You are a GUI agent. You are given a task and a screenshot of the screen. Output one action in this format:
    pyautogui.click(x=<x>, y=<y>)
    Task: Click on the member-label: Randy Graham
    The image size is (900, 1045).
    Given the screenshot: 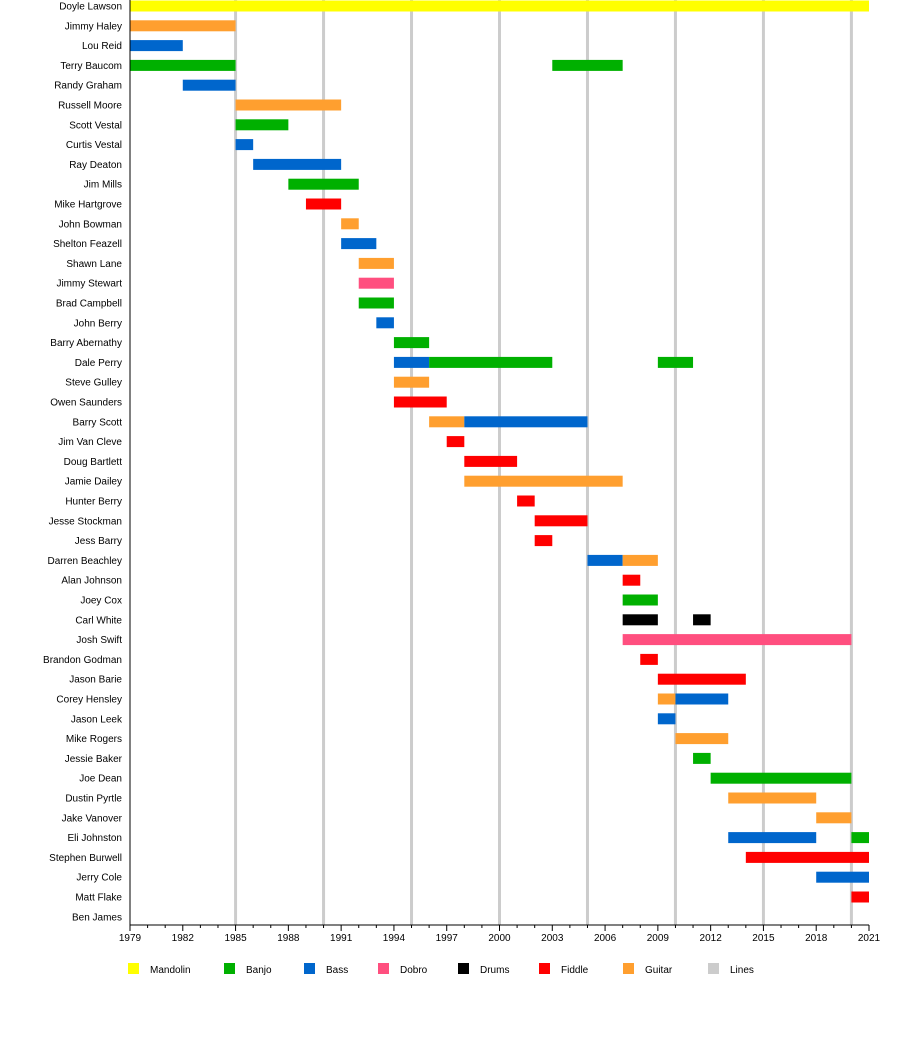 What is the action you would take?
    pyautogui.click(x=88, y=86)
    